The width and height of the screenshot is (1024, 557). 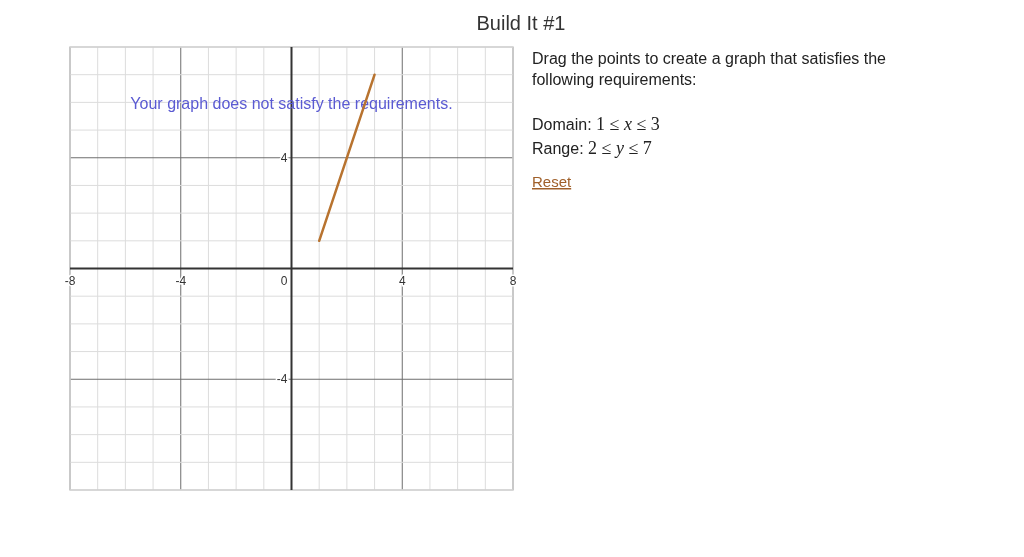 What do you see at coordinates (552, 181) in the screenshot?
I see `text: Reset` at bounding box center [552, 181].